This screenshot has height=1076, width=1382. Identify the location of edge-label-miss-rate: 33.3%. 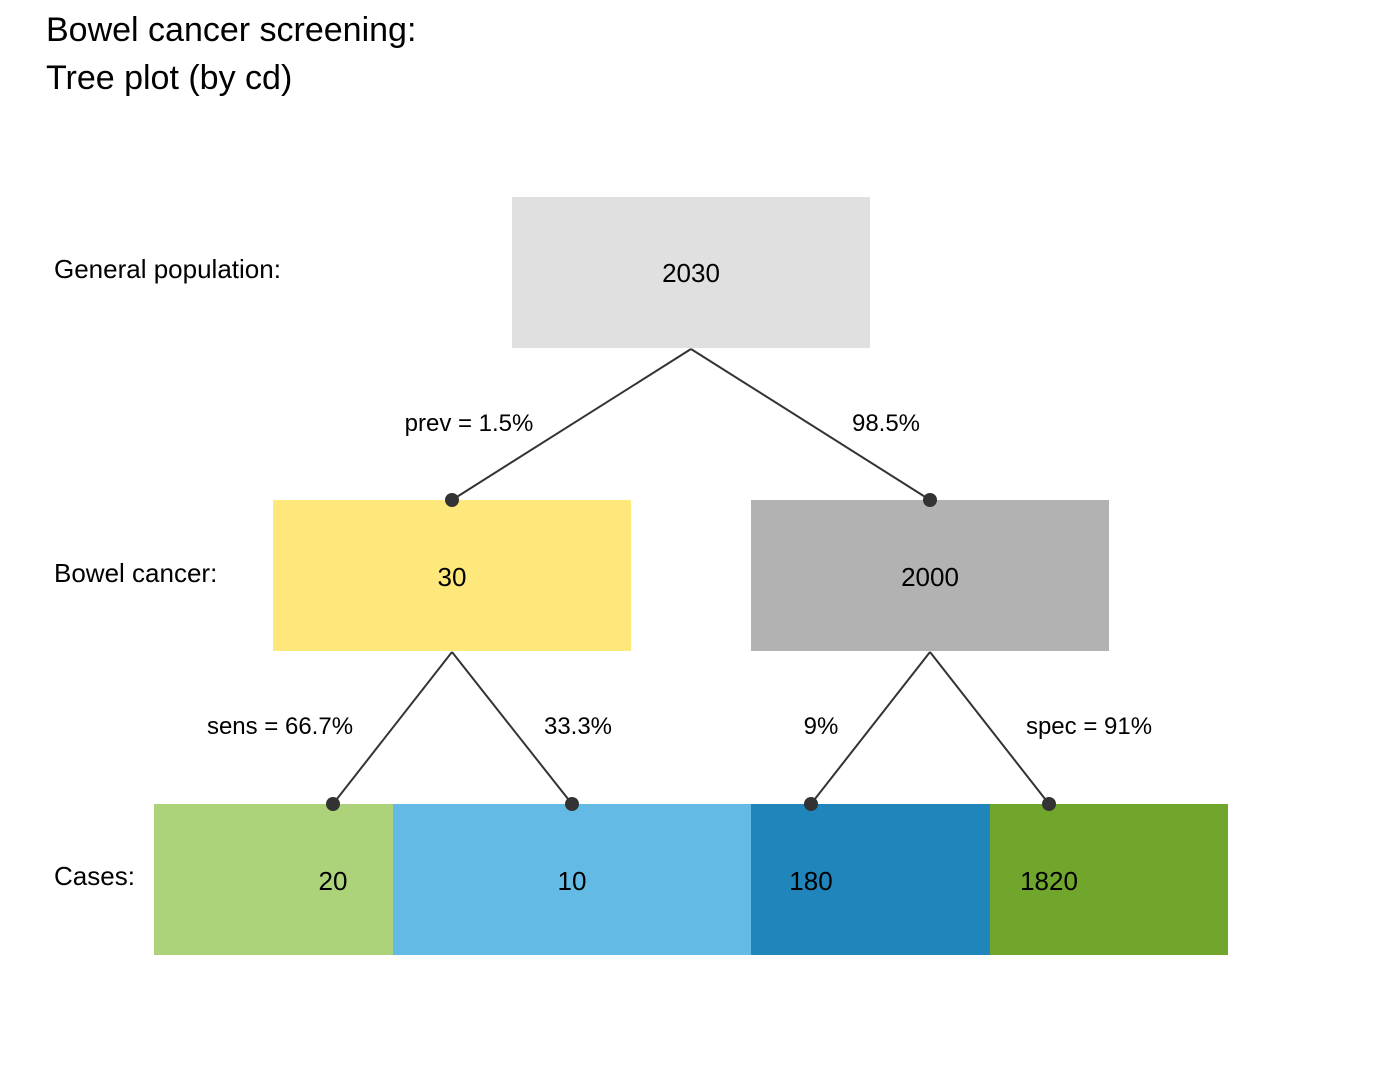
(578, 726).